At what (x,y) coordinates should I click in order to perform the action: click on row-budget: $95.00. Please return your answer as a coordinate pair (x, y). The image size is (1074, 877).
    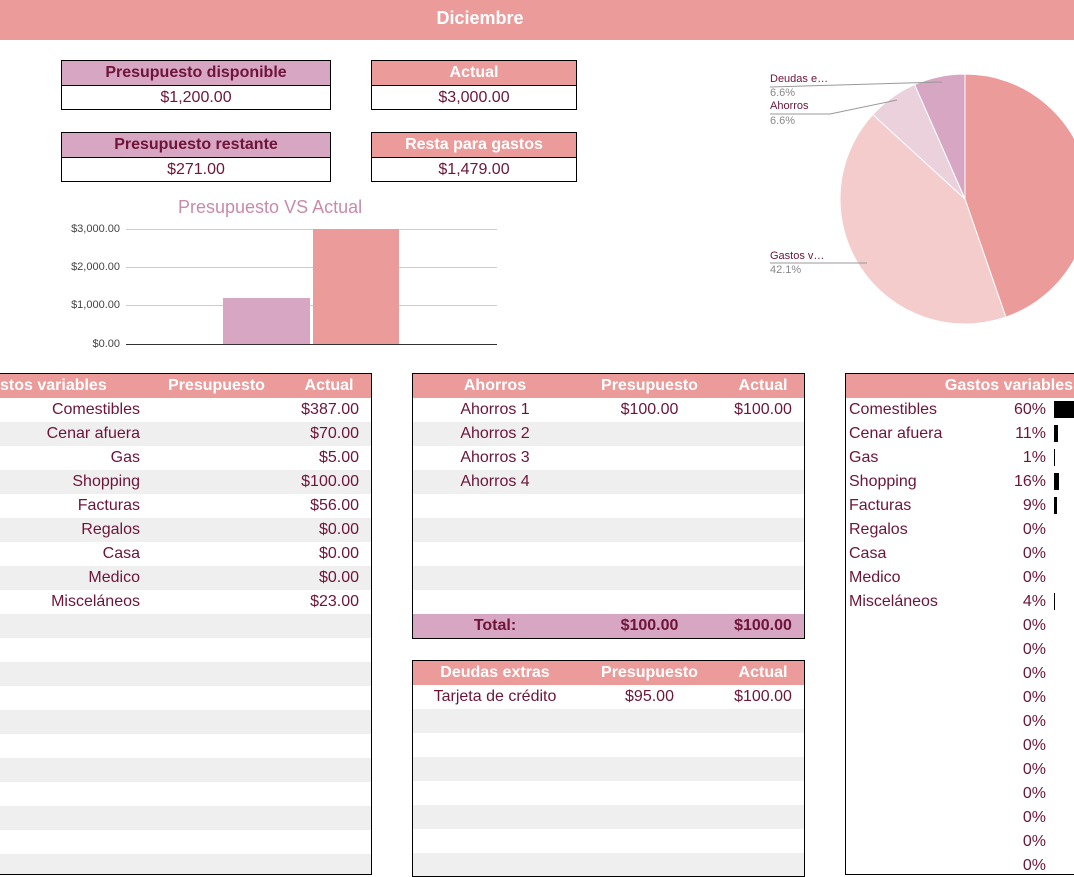
    Looking at the image, I should click on (649, 696).